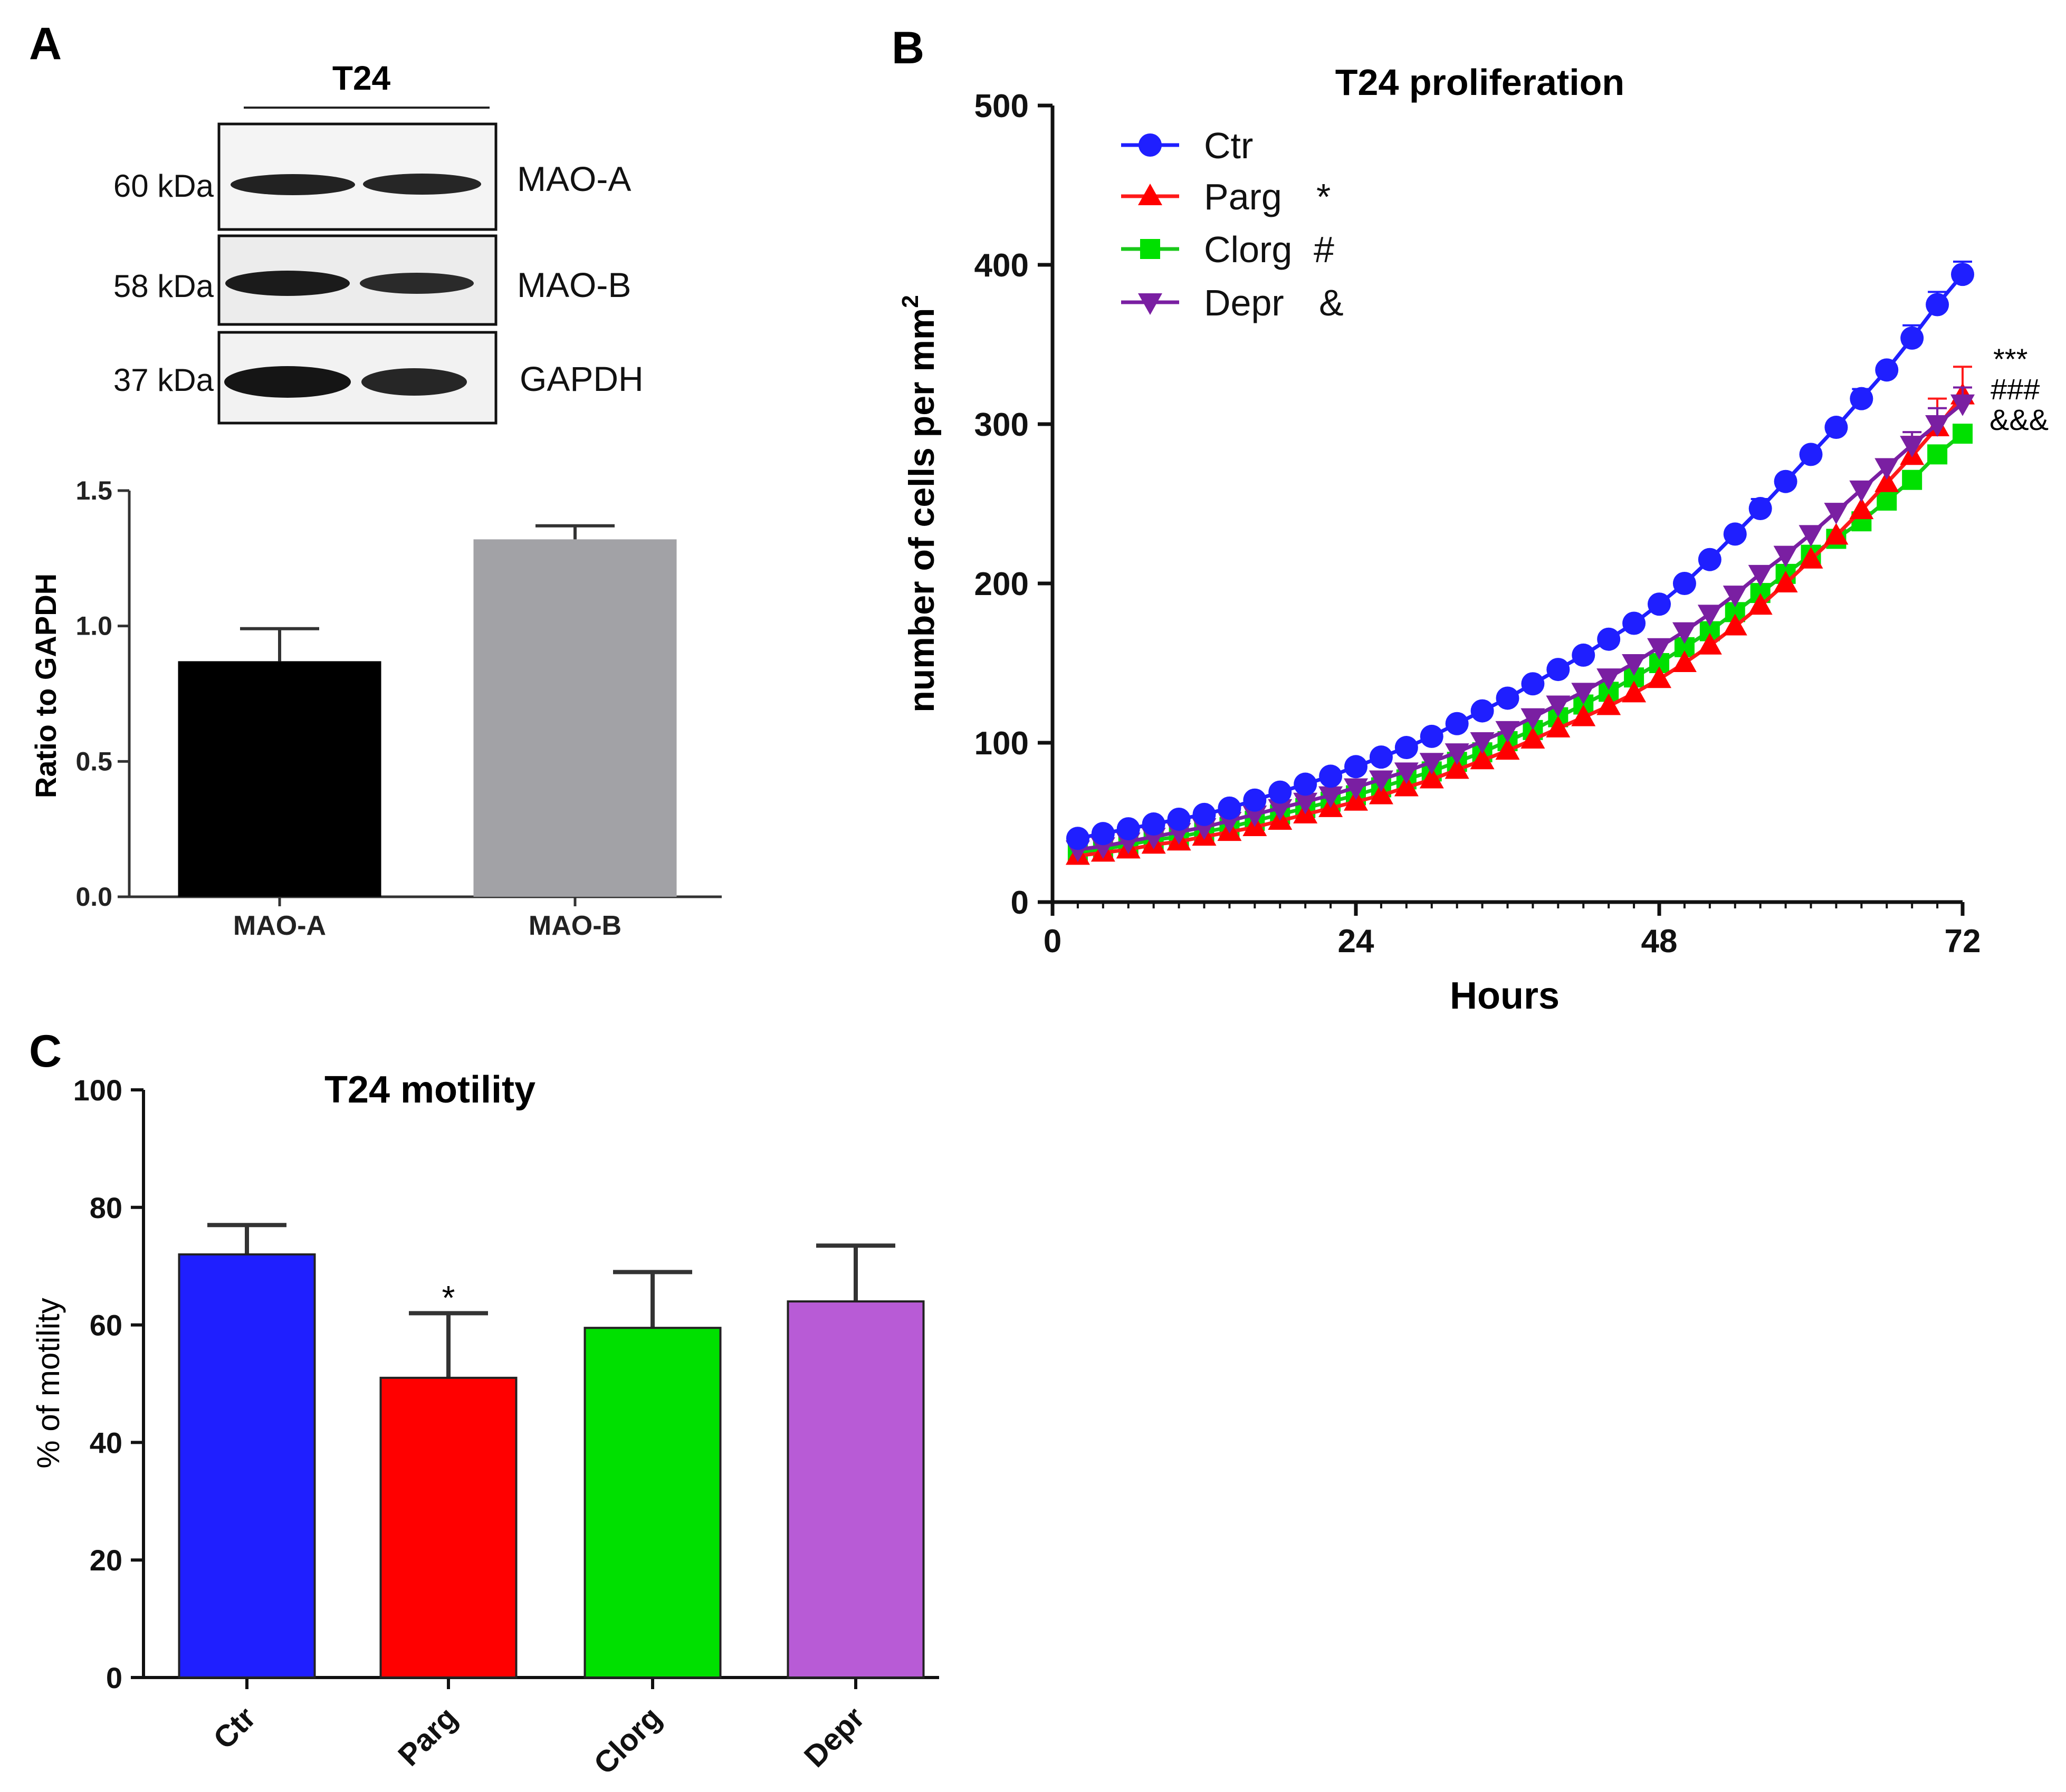 The image size is (2066, 1792). What do you see at coordinates (574, 178) in the screenshot?
I see `blot-protein-mao-a: MAO-A` at bounding box center [574, 178].